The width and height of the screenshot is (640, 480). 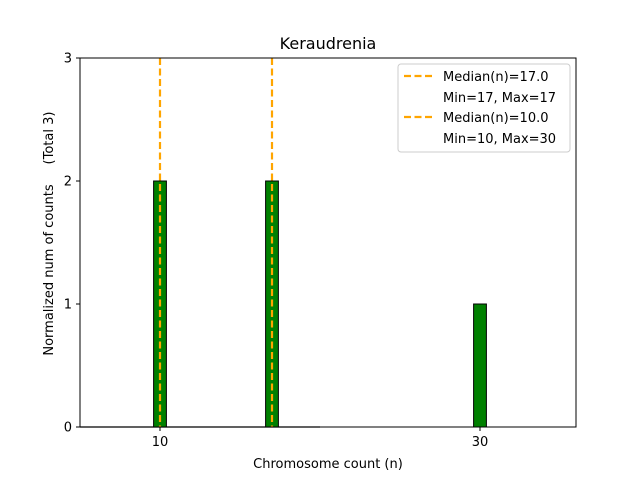 I want to click on legend-range-label-1: Min=10, Max=30, so click(x=499, y=139).